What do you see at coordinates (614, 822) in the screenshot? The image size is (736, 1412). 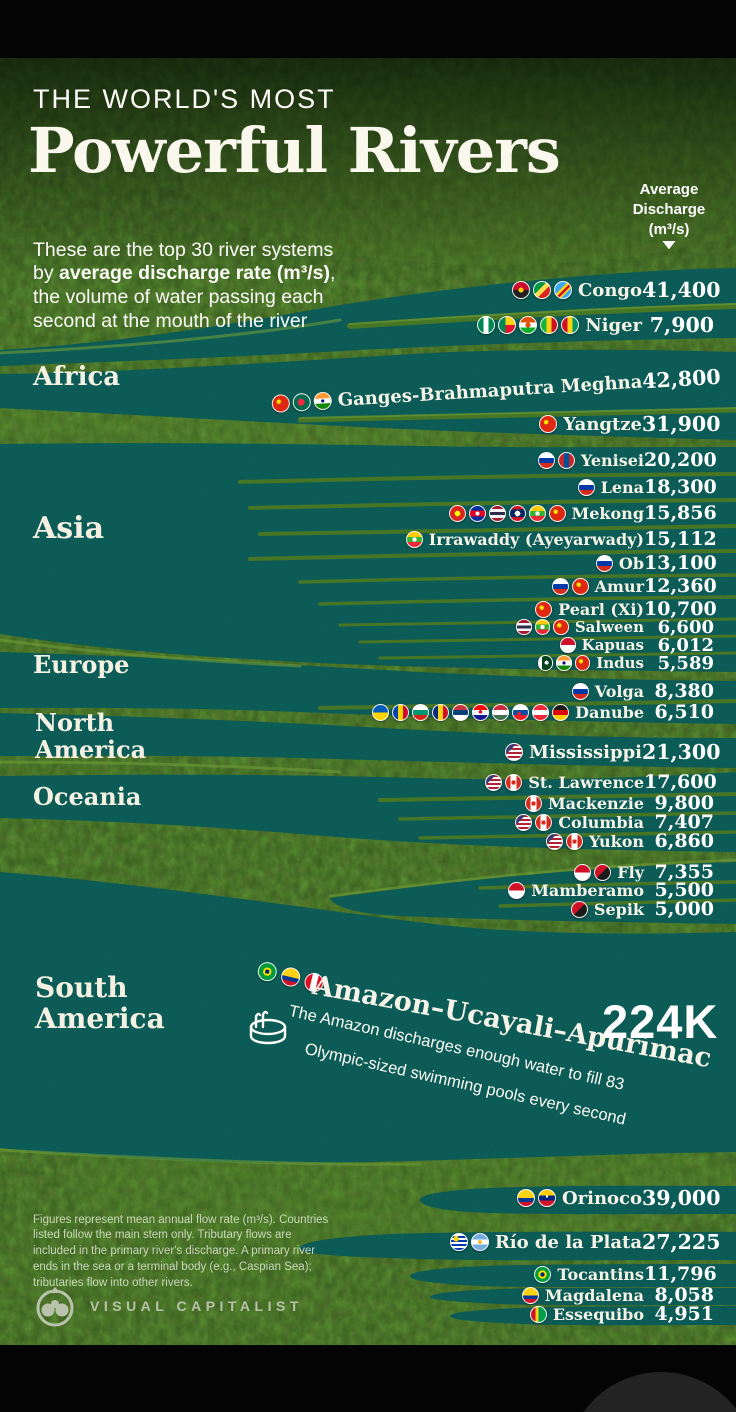 I see `river-row-columbia: Columbia 7,407` at bounding box center [614, 822].